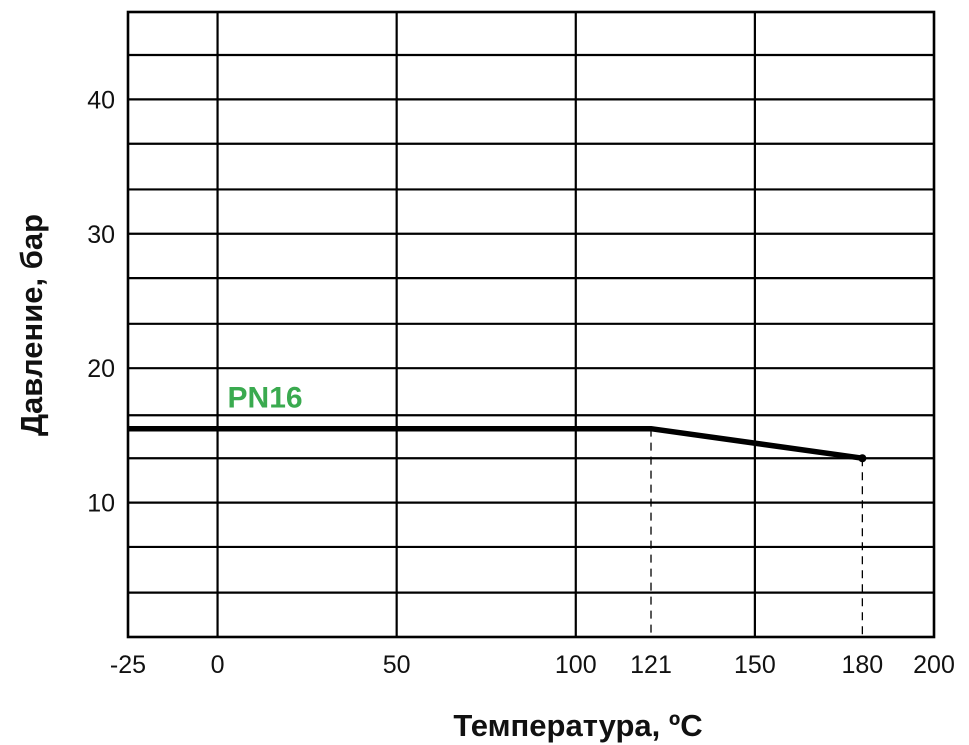 The height and width of the screenshot is (745, 969). What do you see at coordinates (577, 725) in the screenshot?
I see `x-axis-title: Температура, ºC` at bounding box center [577, 725].